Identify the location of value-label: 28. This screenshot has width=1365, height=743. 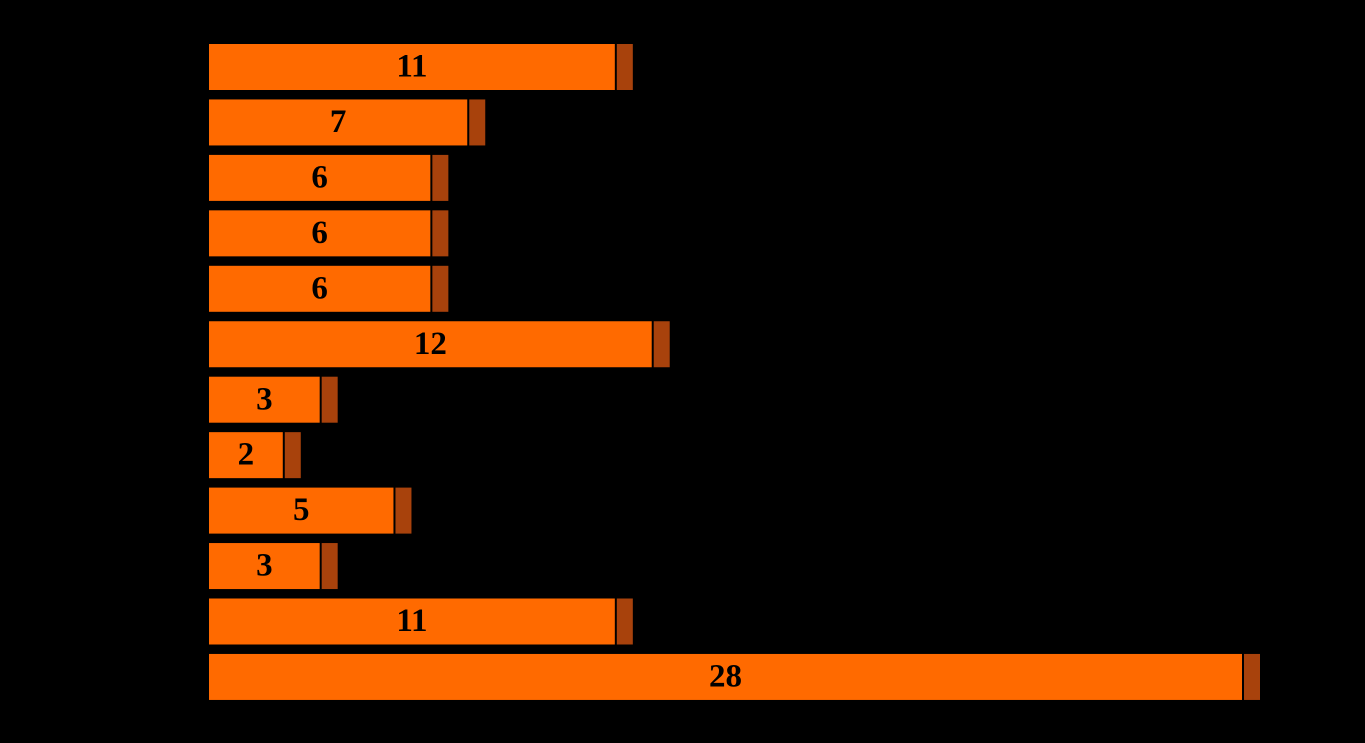
(725, 677).